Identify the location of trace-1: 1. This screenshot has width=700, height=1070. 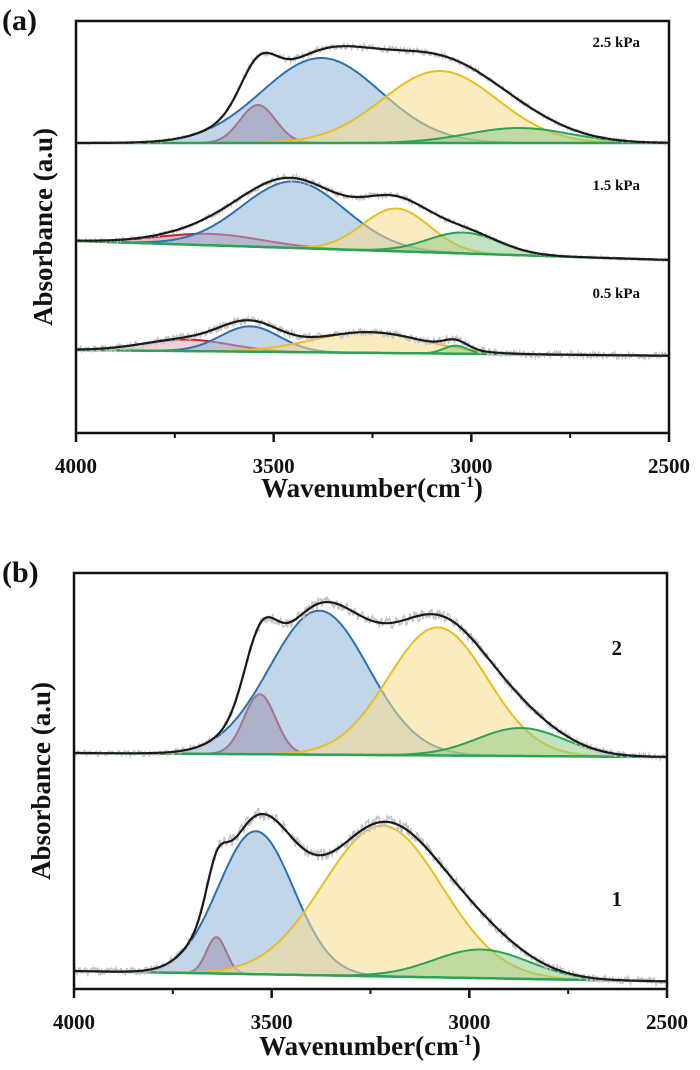
(370, 897).